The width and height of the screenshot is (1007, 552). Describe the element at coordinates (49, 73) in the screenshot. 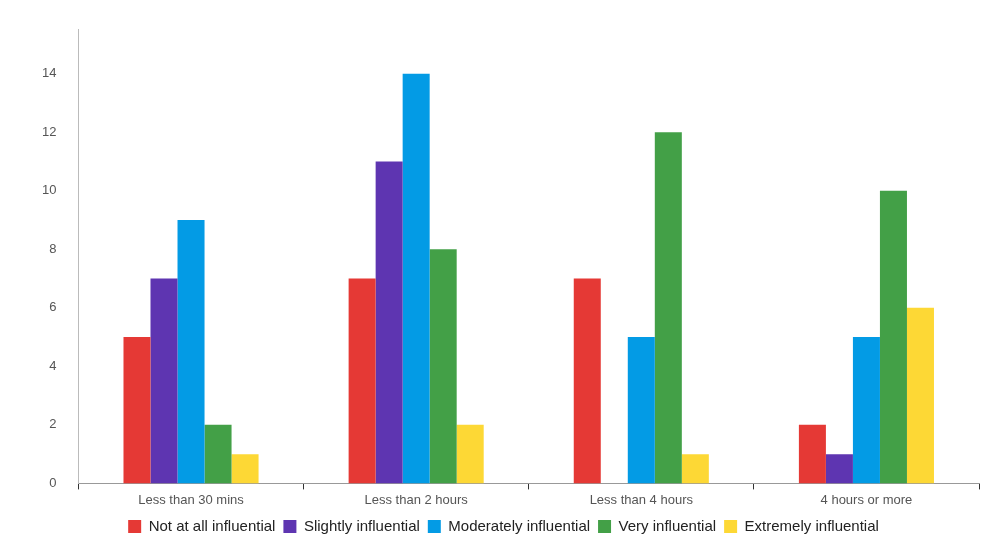

I see `y-tick-label: 14` at that location.